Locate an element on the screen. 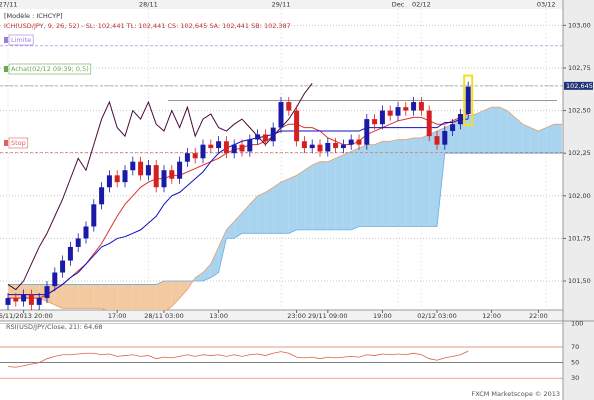 The width and height of the screenshot is (594, 400). rsi-tick-label: 100 is located at coordinates (577, 324).